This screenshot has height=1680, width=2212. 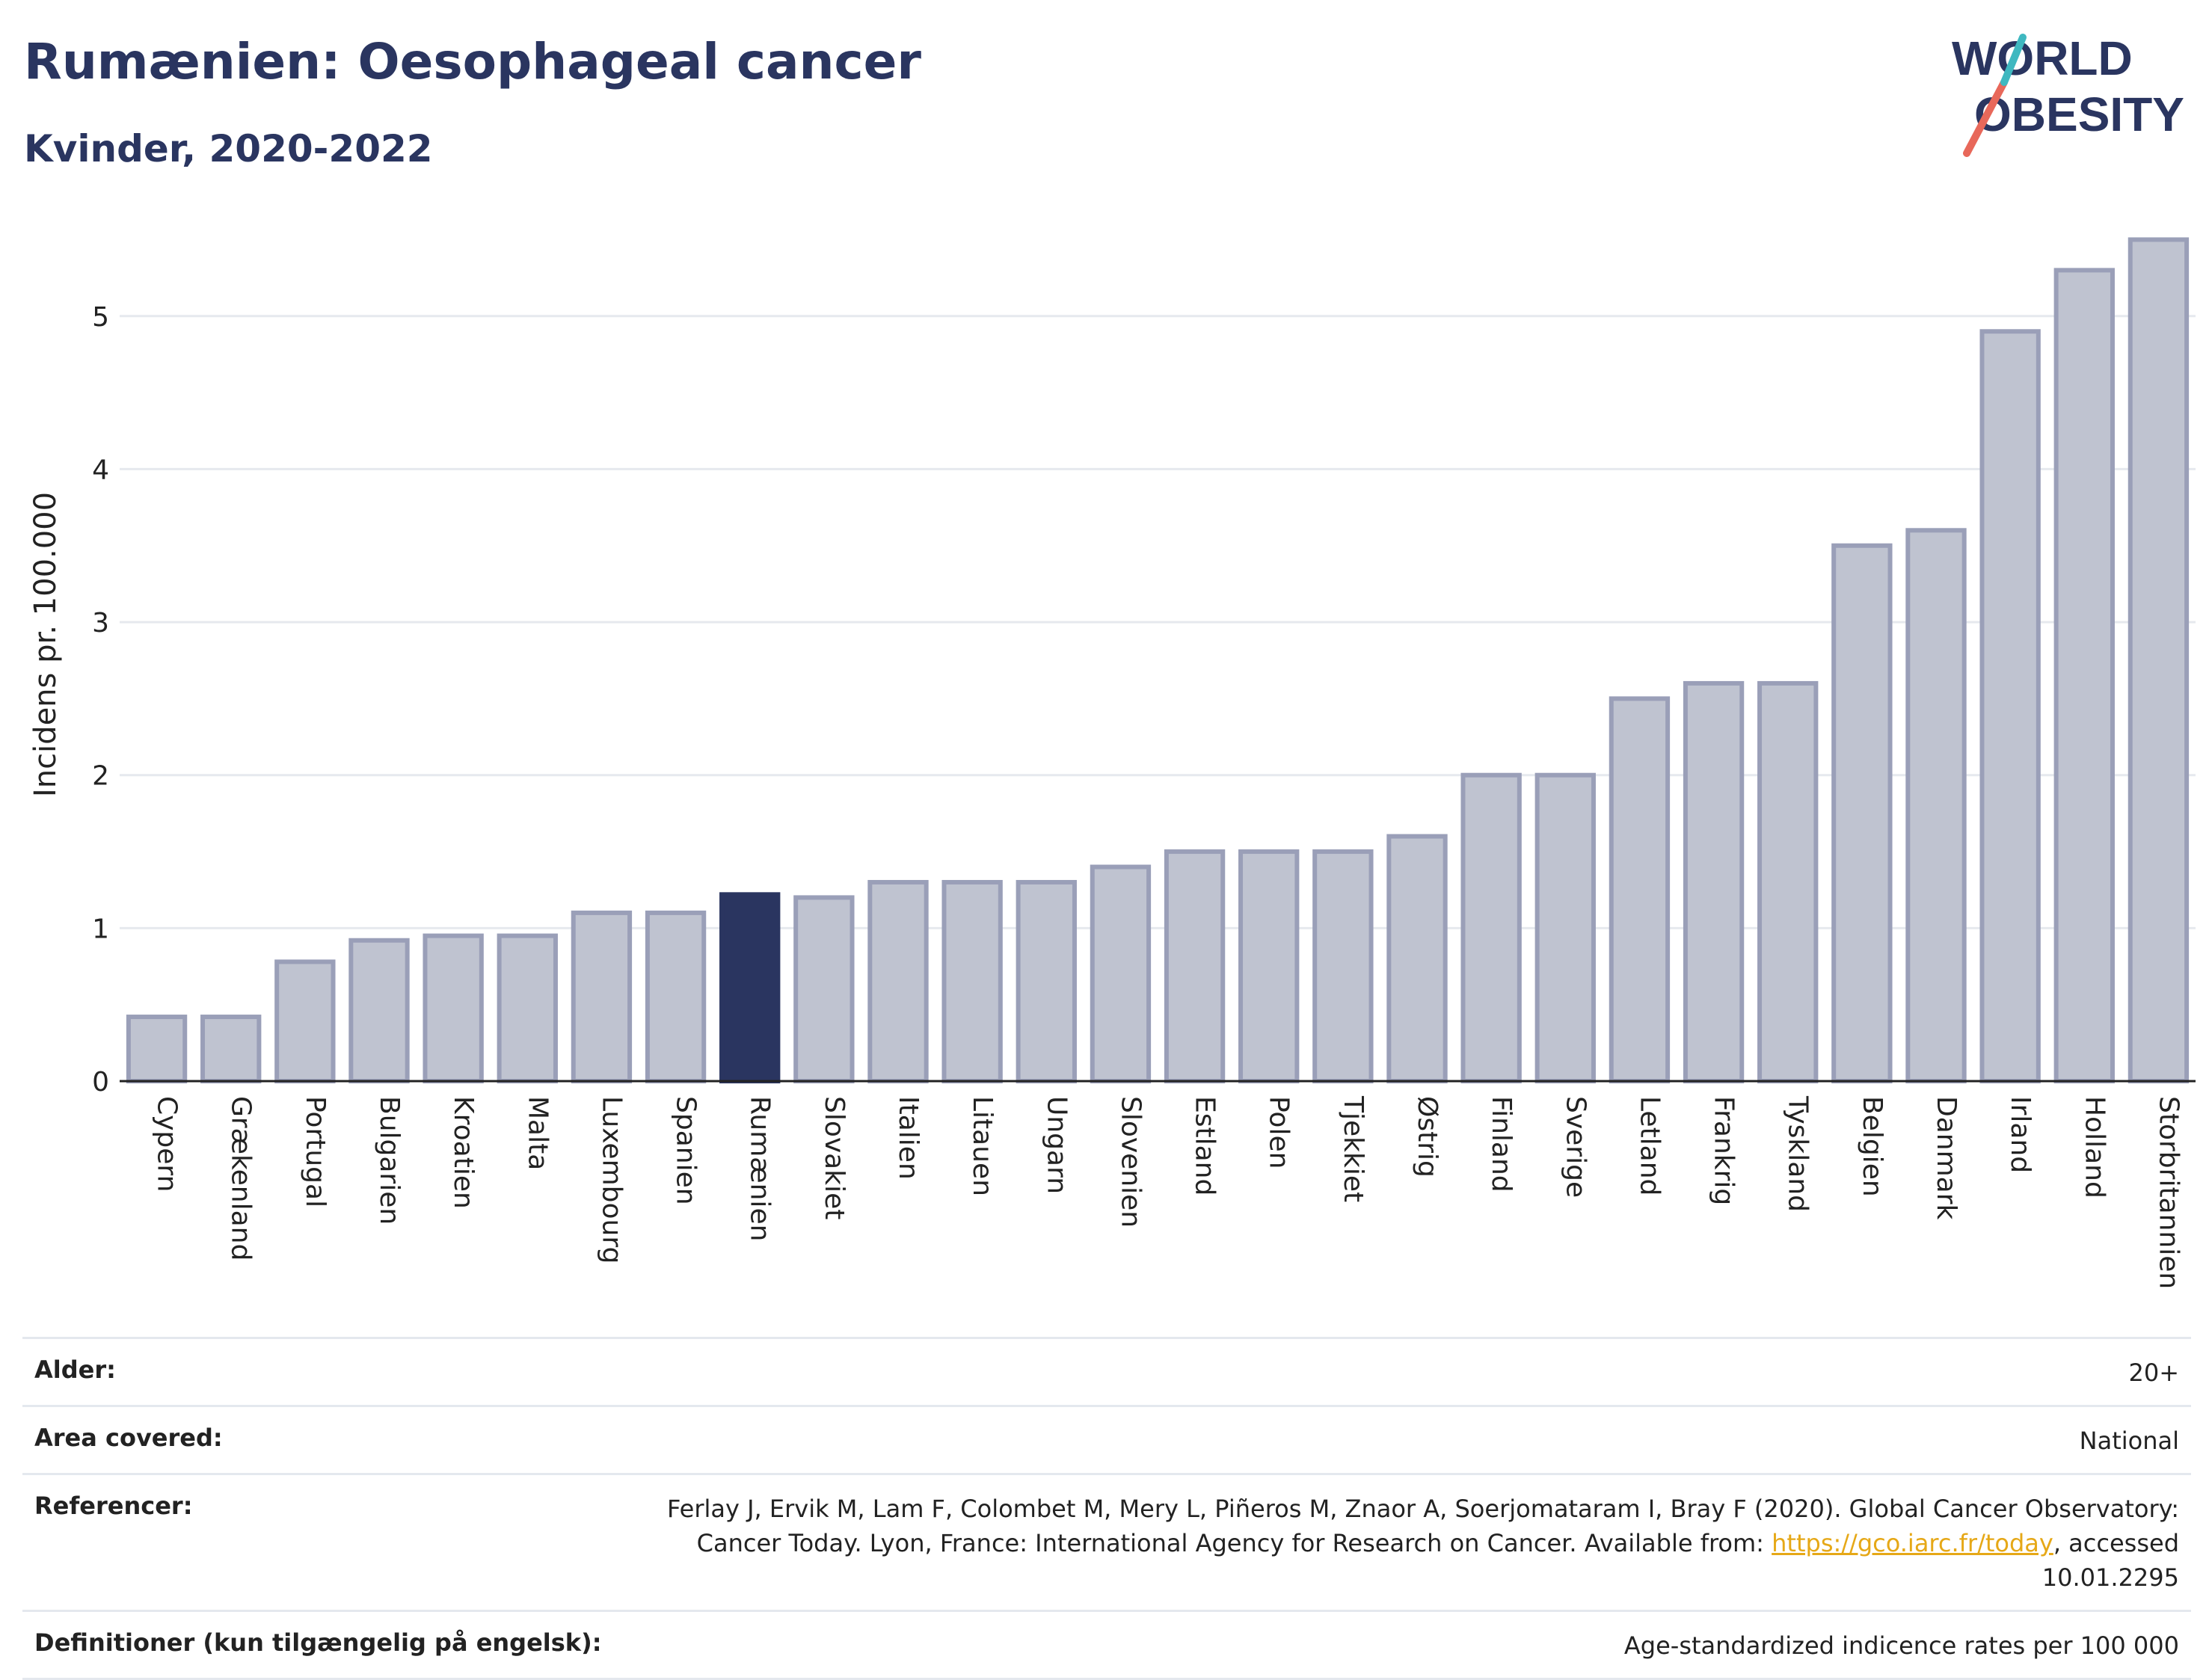 What do you see at coordinates (686, 1150) in the screenshot?
I see `x-tick-label: Spanien` at bounding box center [686, 1150].